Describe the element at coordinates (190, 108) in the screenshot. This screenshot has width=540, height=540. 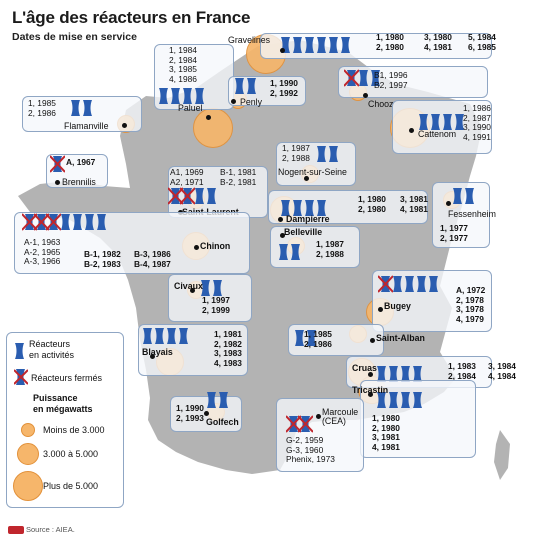
I see `site-name: Paluel` at that location.